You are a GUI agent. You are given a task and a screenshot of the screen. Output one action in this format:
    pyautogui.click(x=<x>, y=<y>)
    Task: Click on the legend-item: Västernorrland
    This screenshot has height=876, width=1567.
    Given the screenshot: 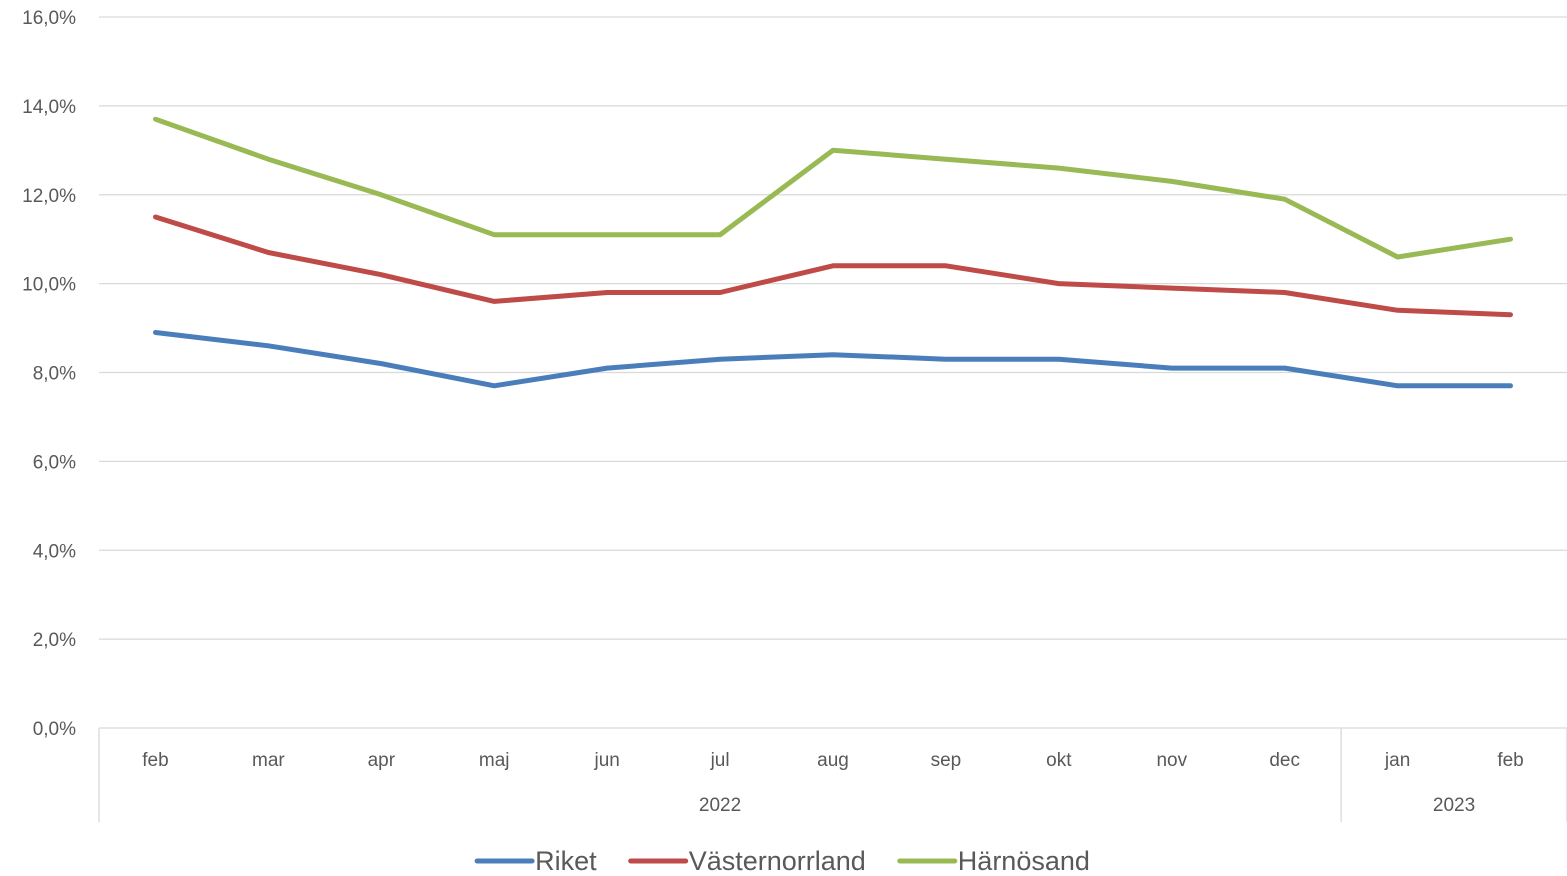 What is the action you would take?
    pyautogui.click(x=747, y=861)
    